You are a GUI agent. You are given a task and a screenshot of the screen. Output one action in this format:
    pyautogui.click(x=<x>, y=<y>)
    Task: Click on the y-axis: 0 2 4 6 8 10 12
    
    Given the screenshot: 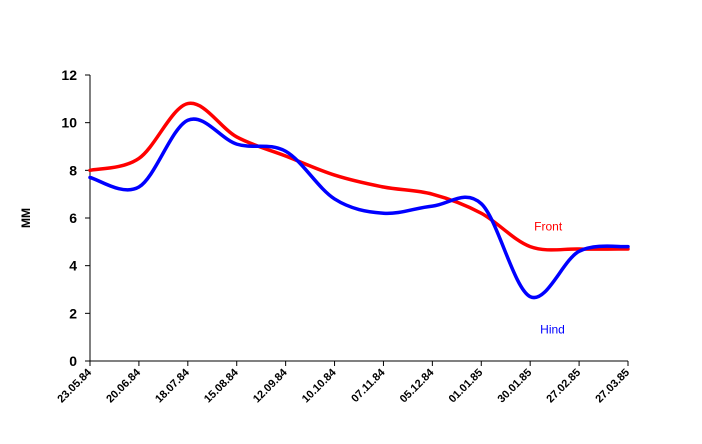 What is the action you would take?
    pyautogui.click(x=76, y=218)
    